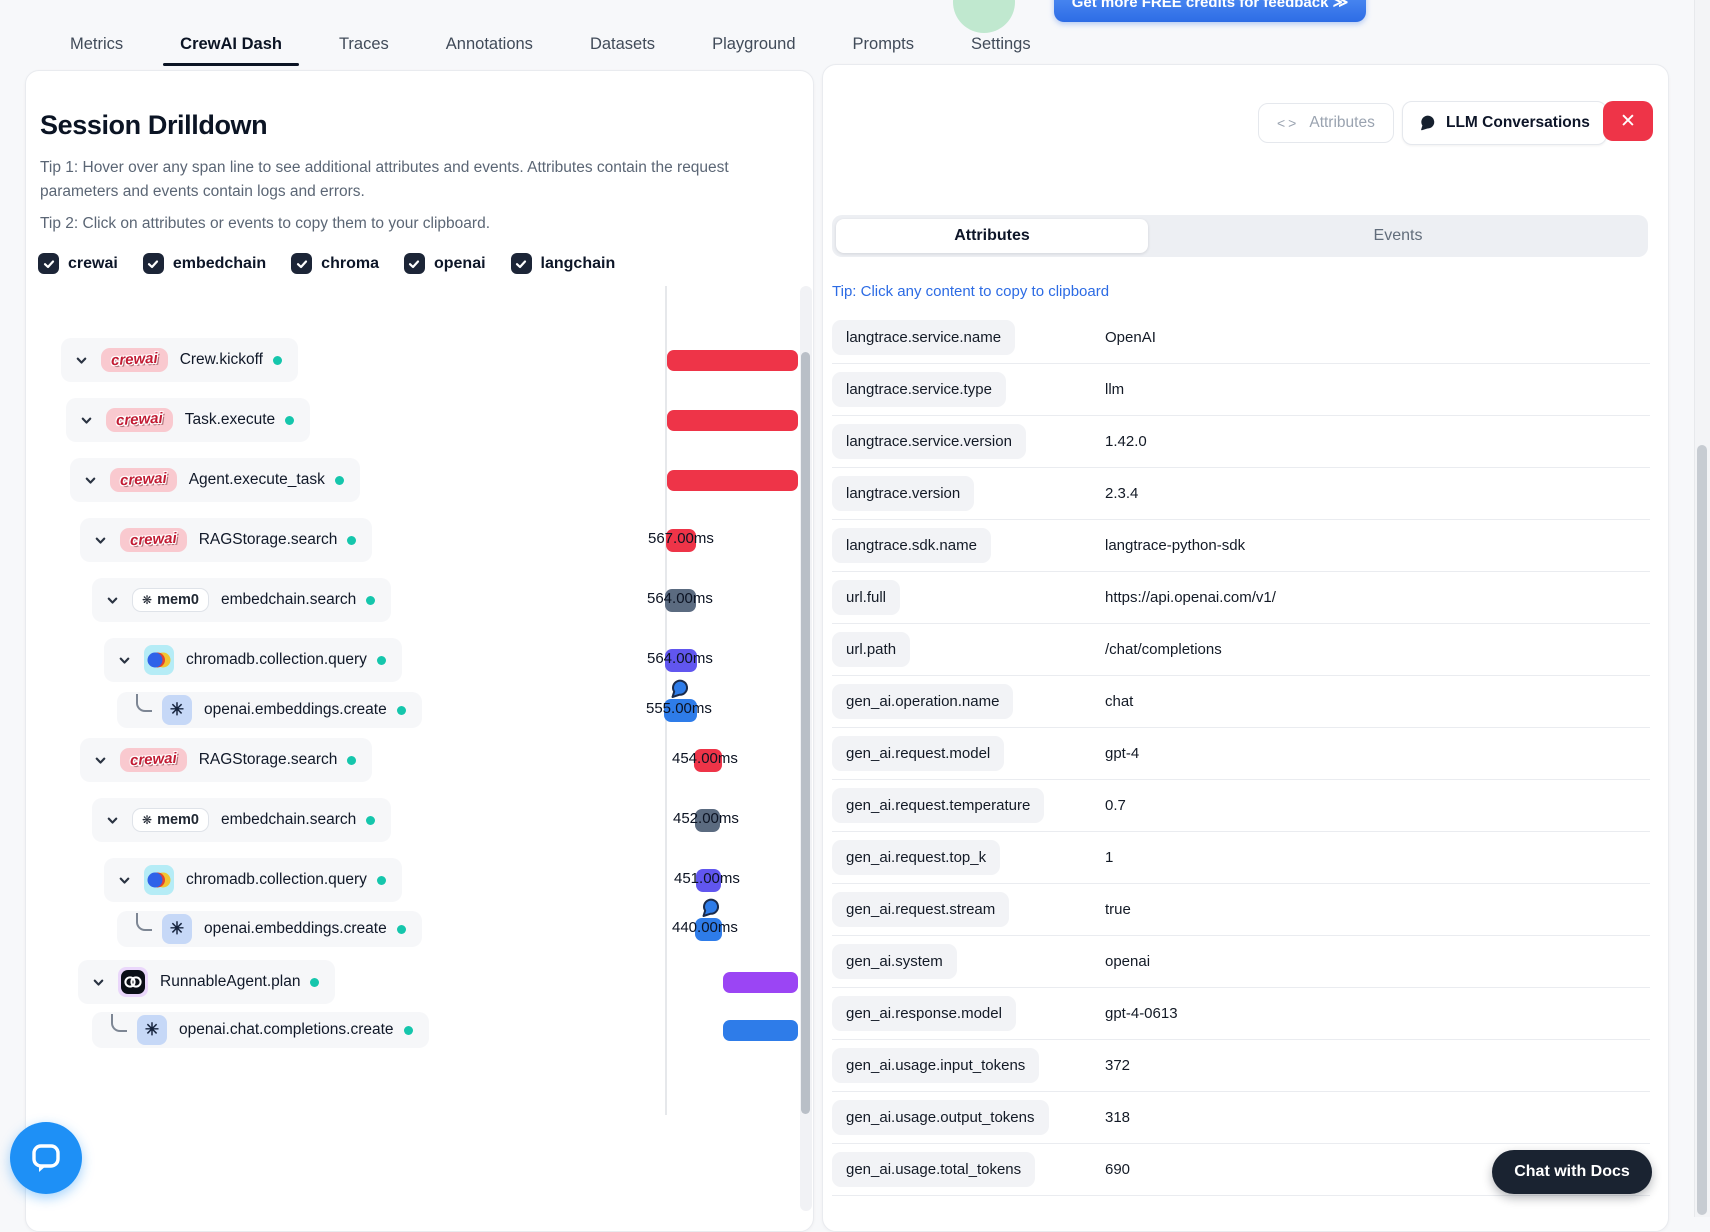 This screenshot has width=1710, height=1232. Describe the element at coordinates (1130, 337) in the screenshot. I see `attribute-value: OpenAI` at that location.